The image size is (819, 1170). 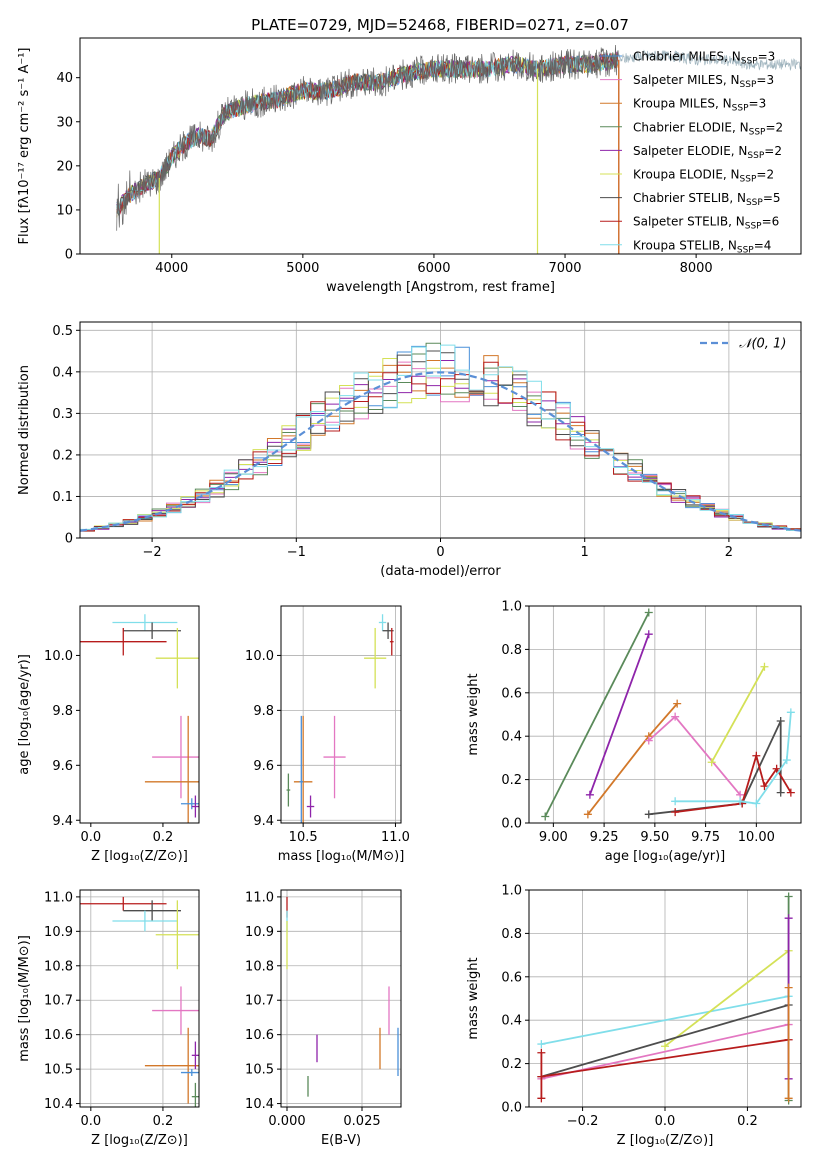 What do you see at coordinates (702, 246) in the screenshot?
I see `legend-entry: Kroupa STELIB, NSSP=4` at bounding box center [702, 246].